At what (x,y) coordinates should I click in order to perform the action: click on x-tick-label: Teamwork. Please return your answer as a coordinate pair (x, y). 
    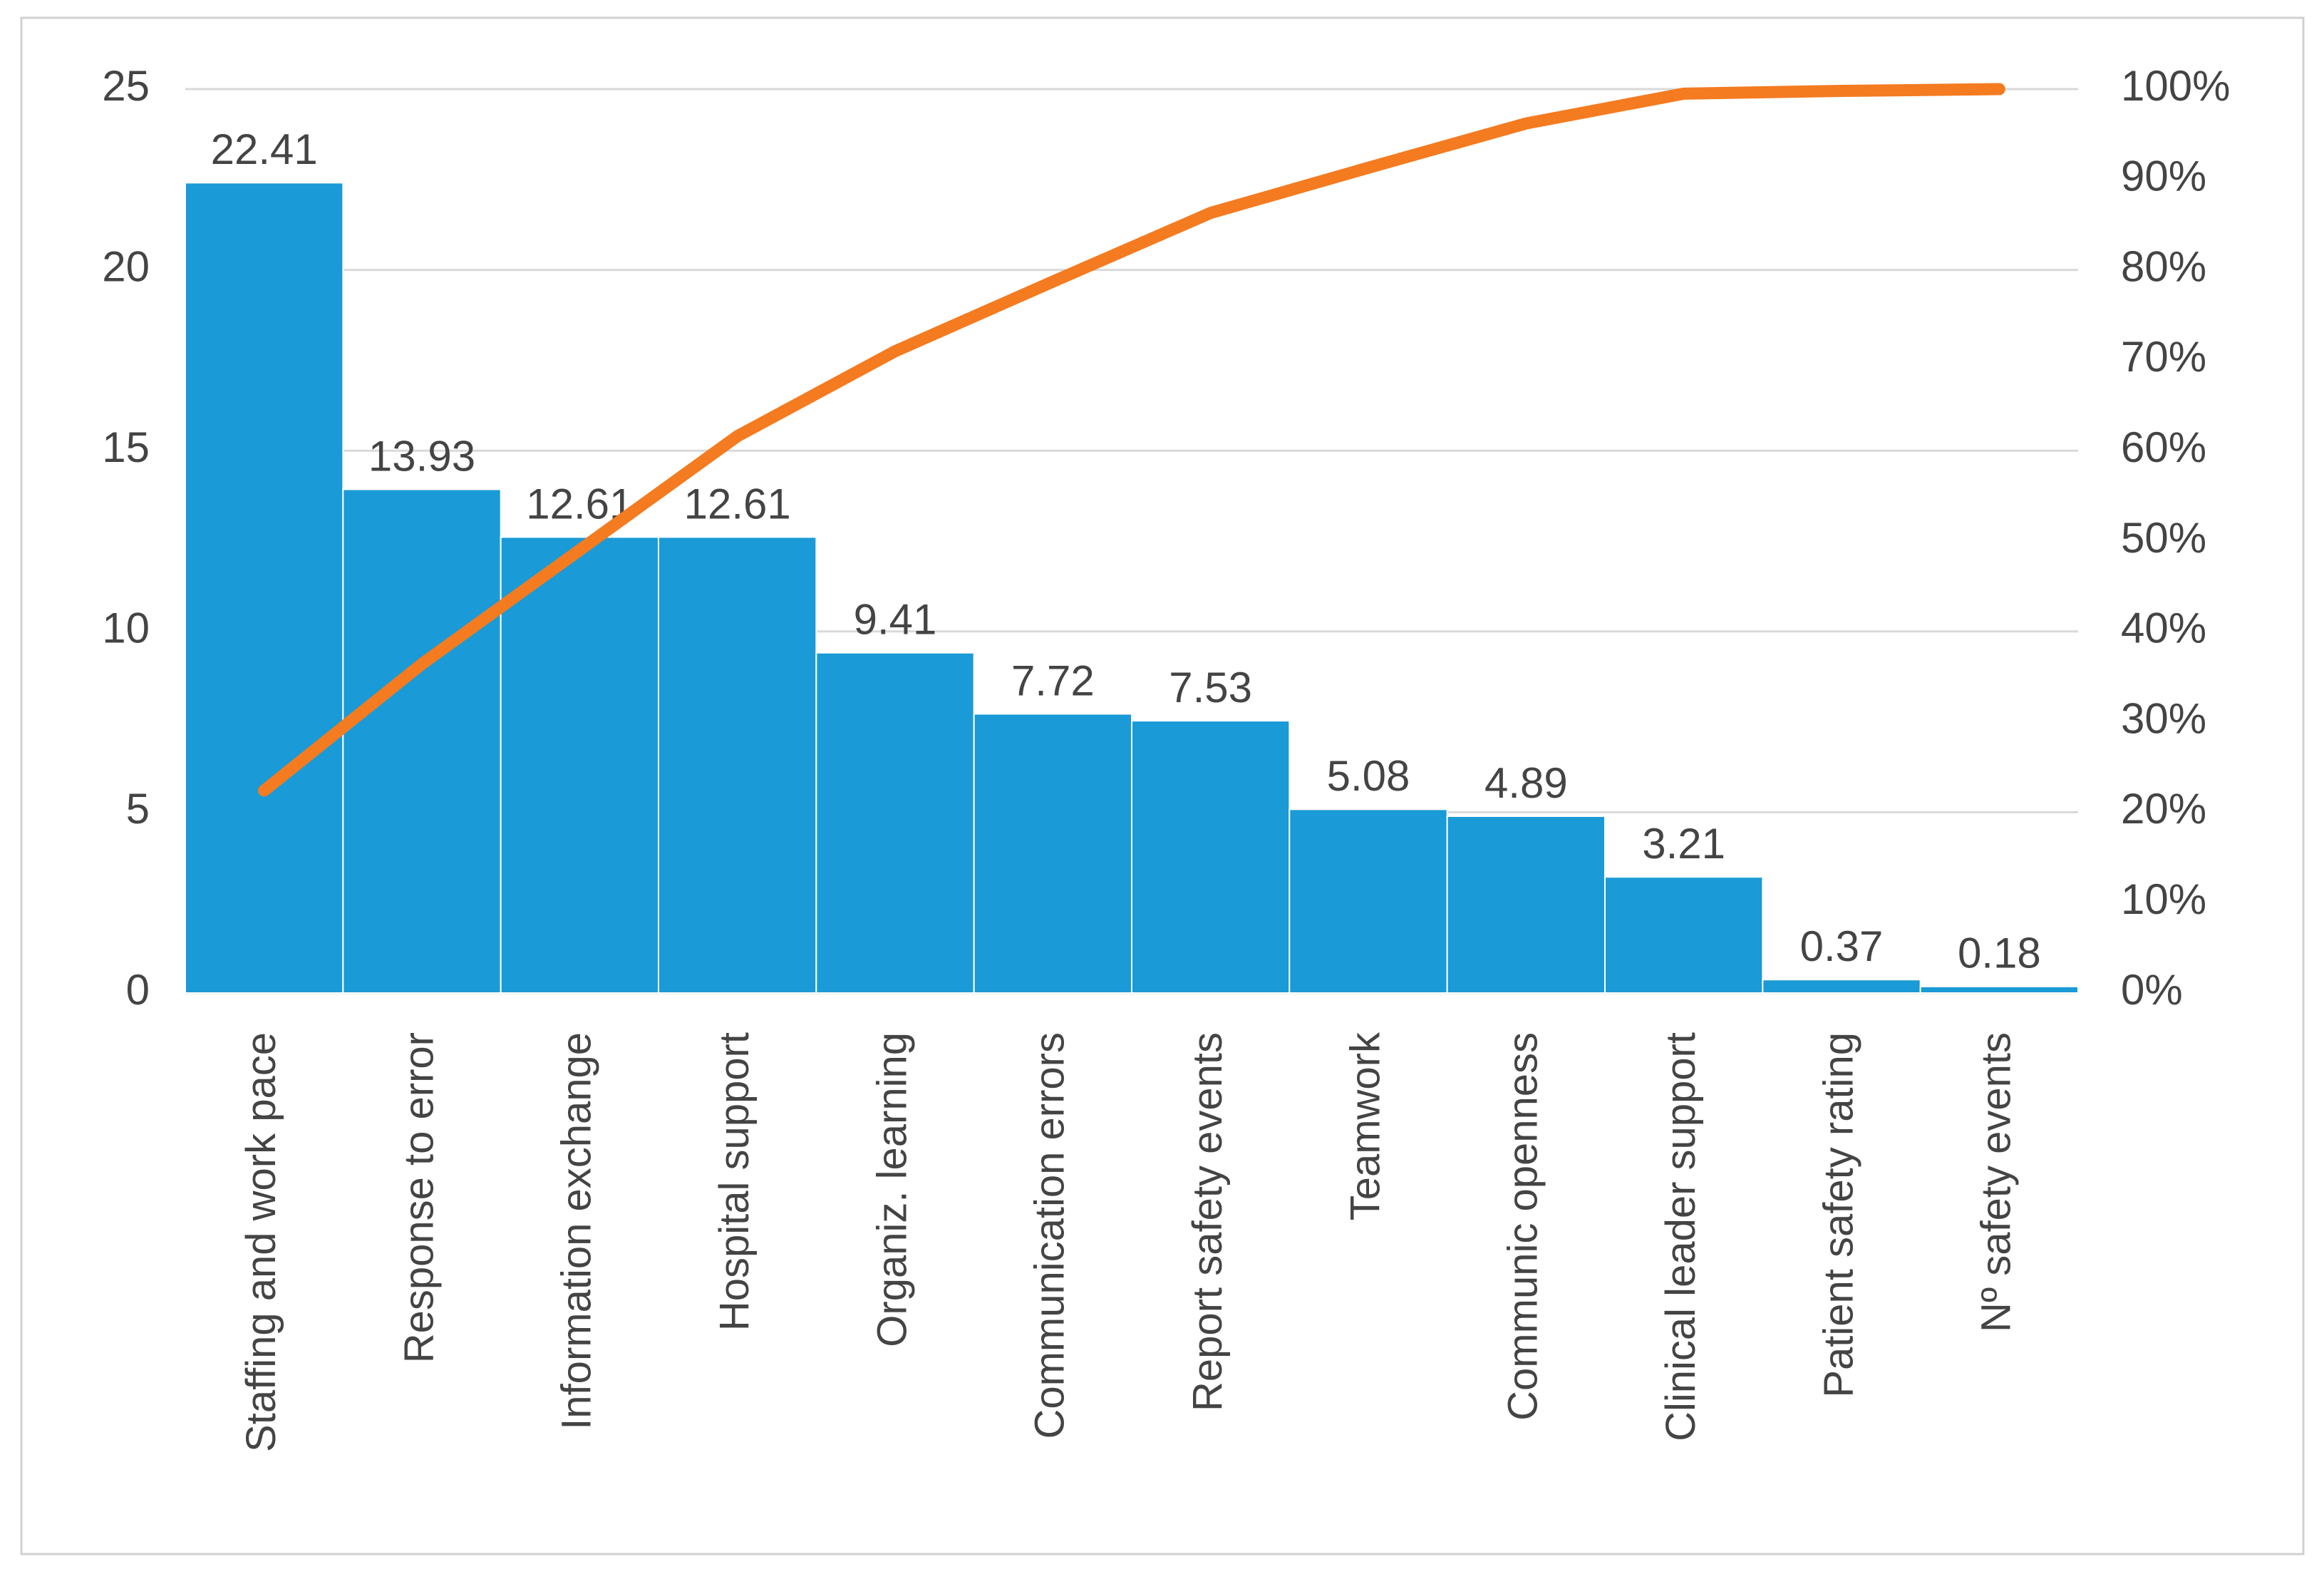
    Looking at the image, I should click on (1365, 1126).